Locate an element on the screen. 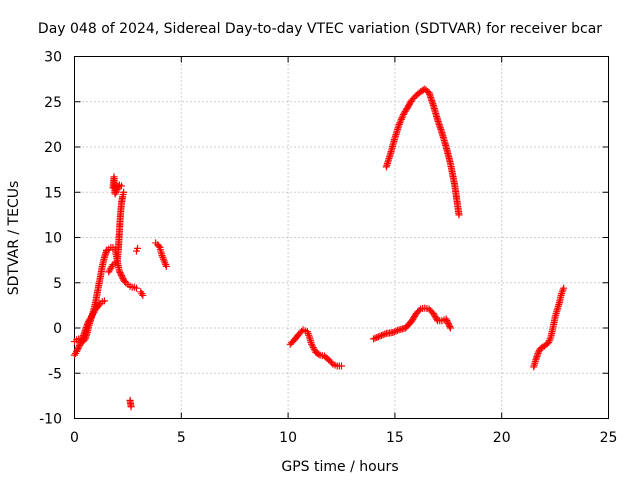 The height and width of the screenshot is (480, 640). y-tick-label: 25 is located at coordinates (53, 103).